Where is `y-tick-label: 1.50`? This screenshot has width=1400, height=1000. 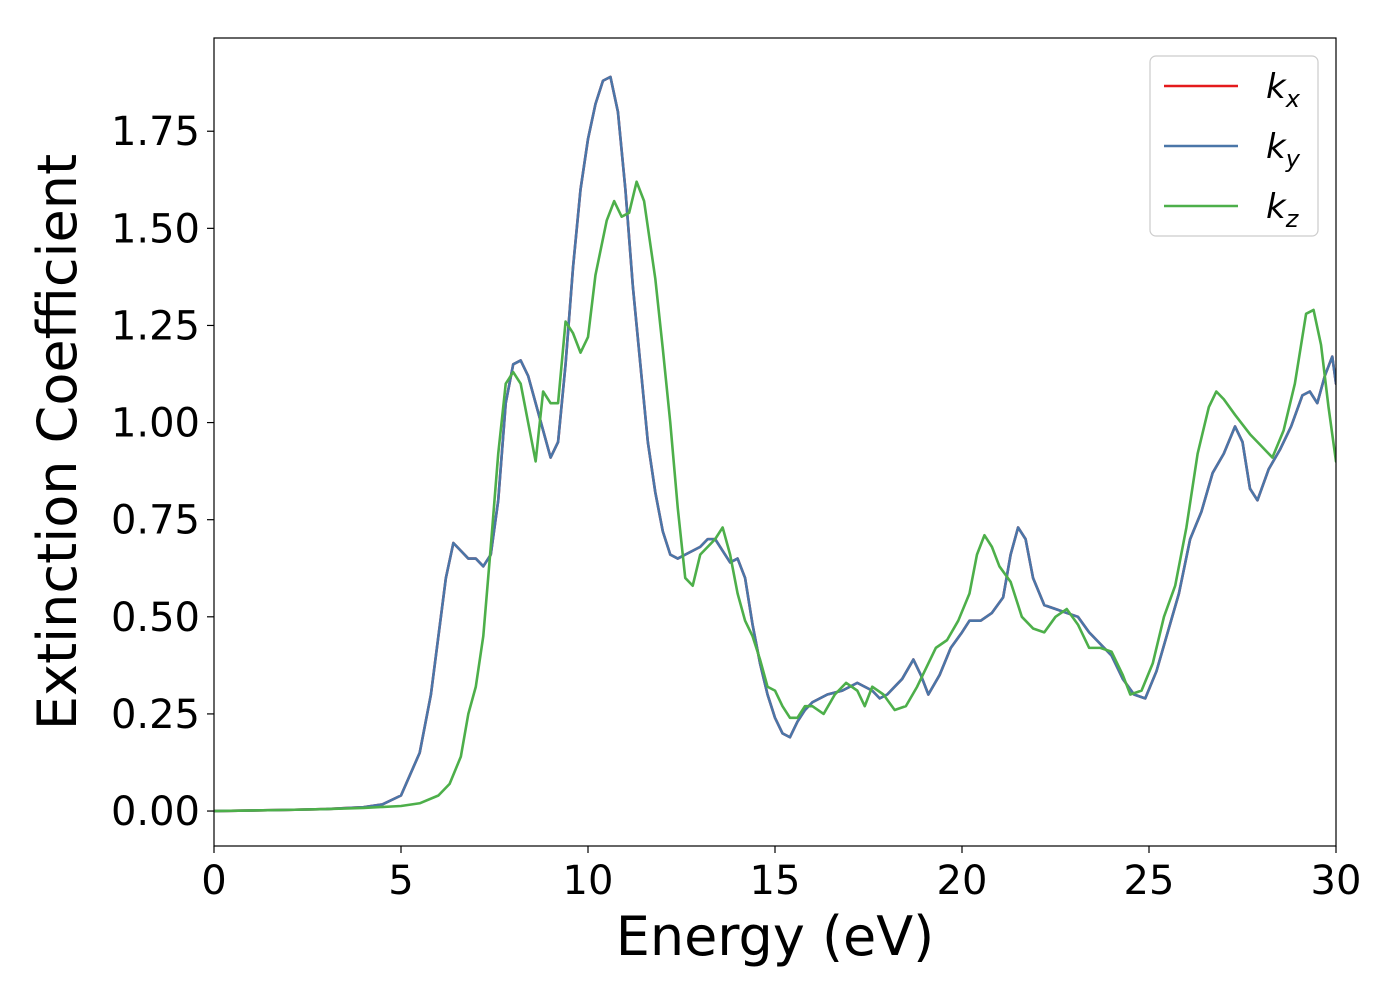
y-tick-label: 1.50 is located at coordinates (155, 229).